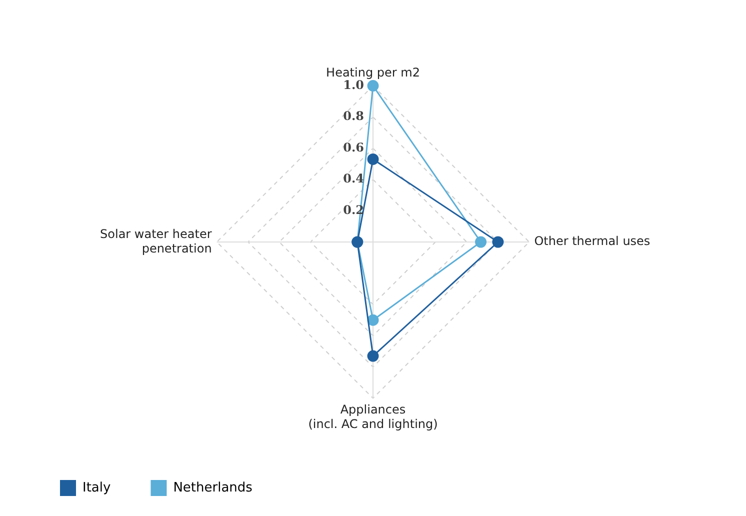 The image size is (746, 516). What do you see at coordinates (97, 488) in the screenshot?
I see `legend-label: Italy` at bounding box center [97, 488].